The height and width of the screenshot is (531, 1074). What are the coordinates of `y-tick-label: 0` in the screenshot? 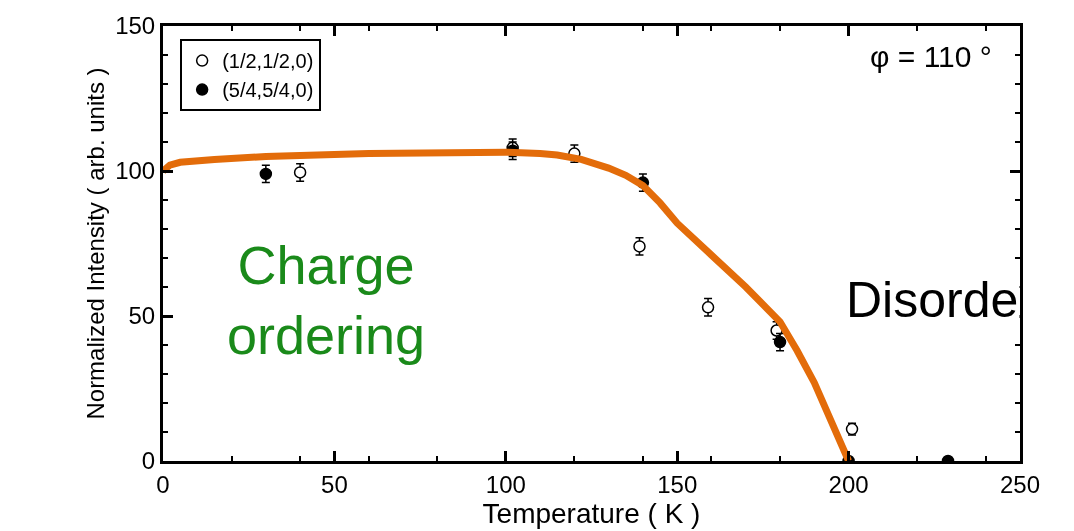 It's located at (148, 461).